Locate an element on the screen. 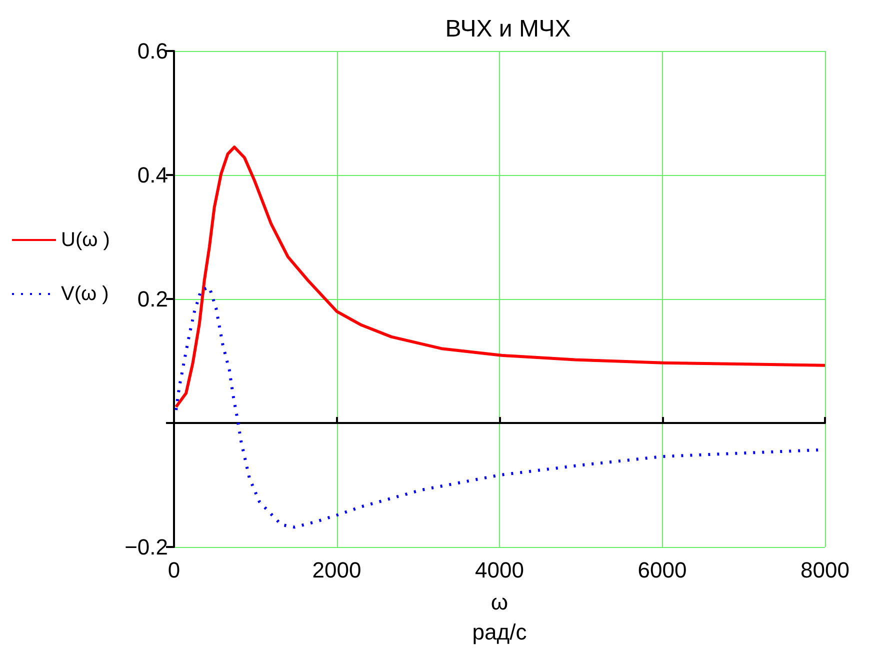 Image resolution: width=869 pixels, height=660 pixels. y-tick-label: 0.2 is located at coordinates (152, 299).